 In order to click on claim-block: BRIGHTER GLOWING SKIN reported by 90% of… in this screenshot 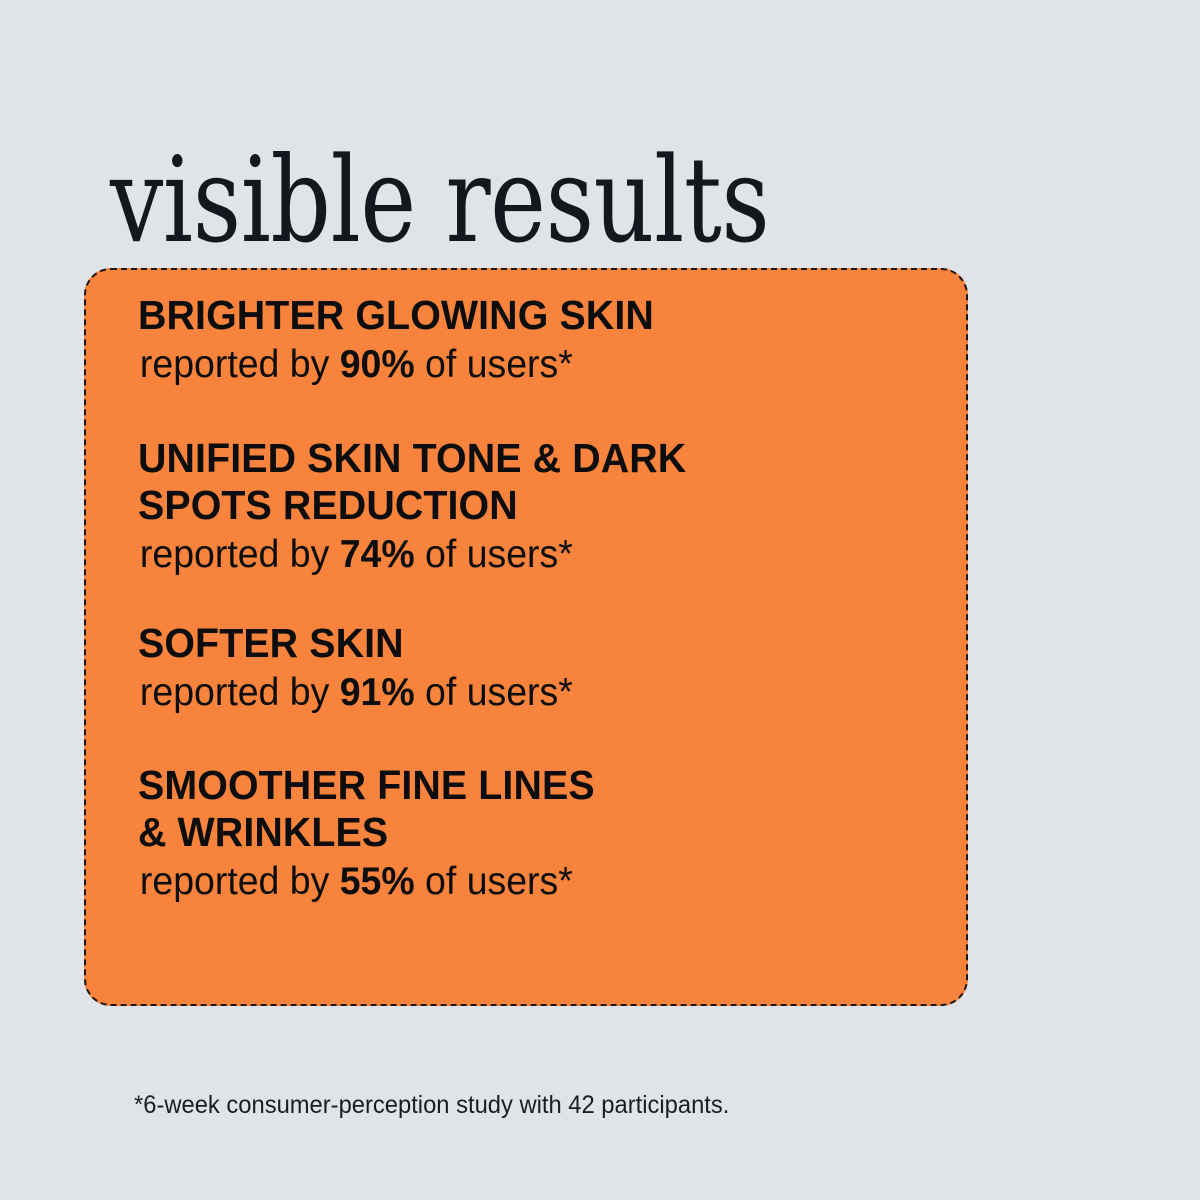, I will do `click(540, 341)`.